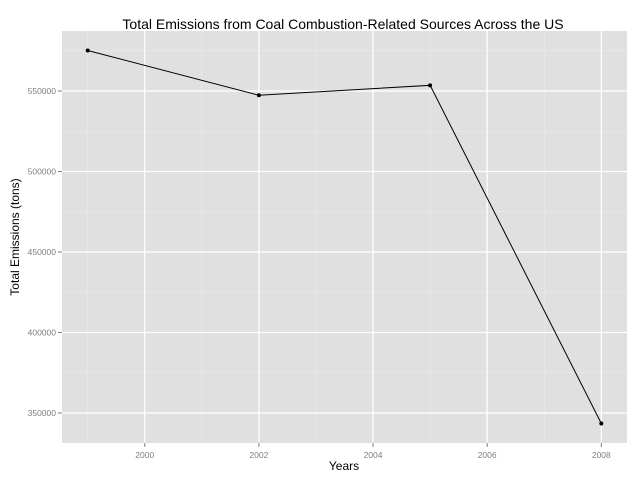  I want to click on y-tick-label-3: 500000, so click(42, 172).